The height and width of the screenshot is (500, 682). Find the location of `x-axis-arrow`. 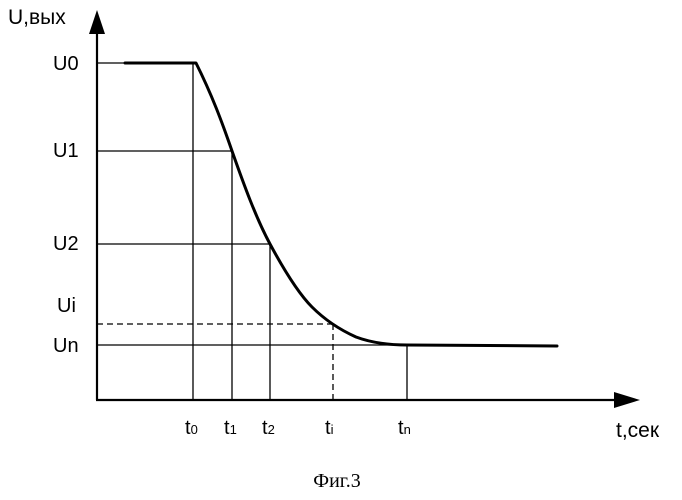

x-axis-arrow is located at coordinates (627, 400).